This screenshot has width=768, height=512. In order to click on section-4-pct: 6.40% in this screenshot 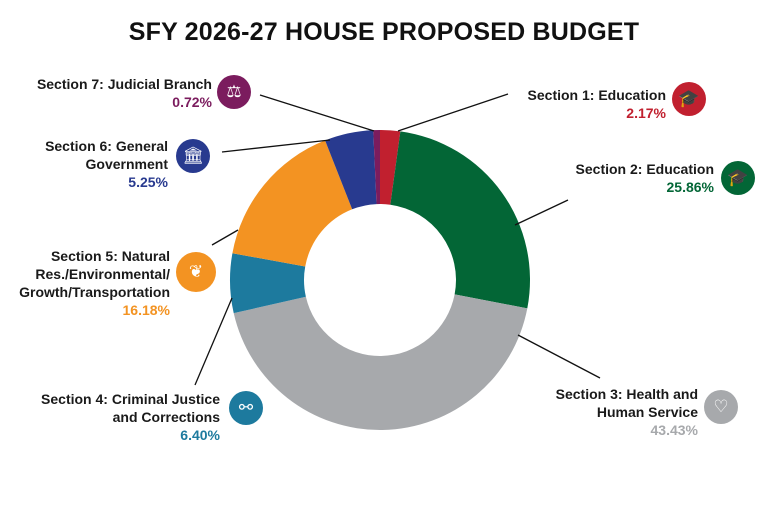, I will do `click(200, 435)`.